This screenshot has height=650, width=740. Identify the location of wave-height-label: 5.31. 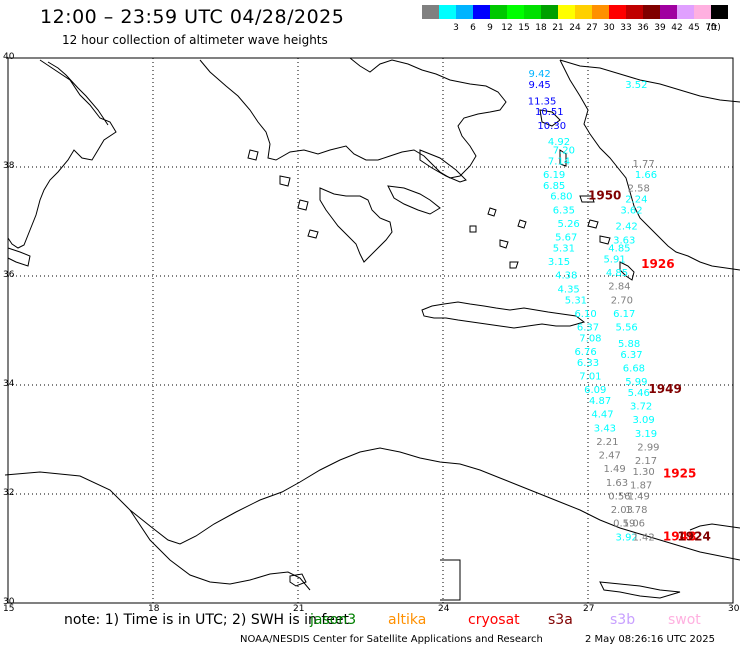
(576, 300).